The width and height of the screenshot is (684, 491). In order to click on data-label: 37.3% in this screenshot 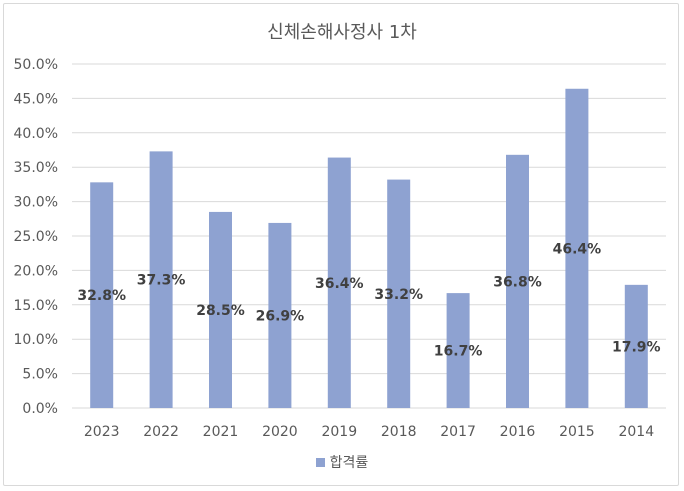, I will do `click(161, 281)`.